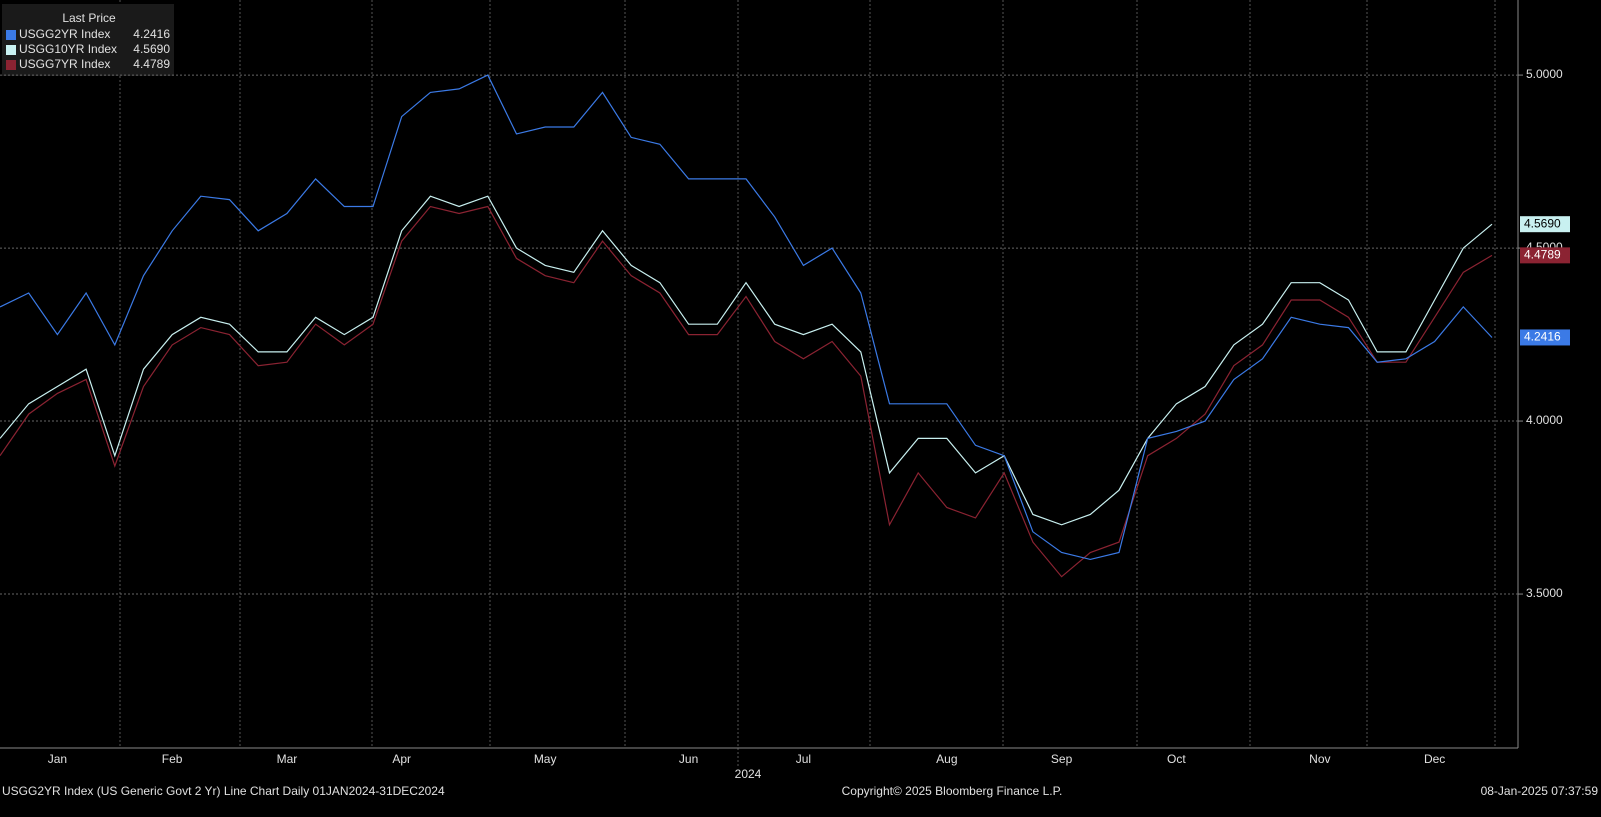 This screenshot has width=1601, height=817. Describe the element at coordinates (748, 774) in the screenshot. I see `year-label: 2024` at that location.